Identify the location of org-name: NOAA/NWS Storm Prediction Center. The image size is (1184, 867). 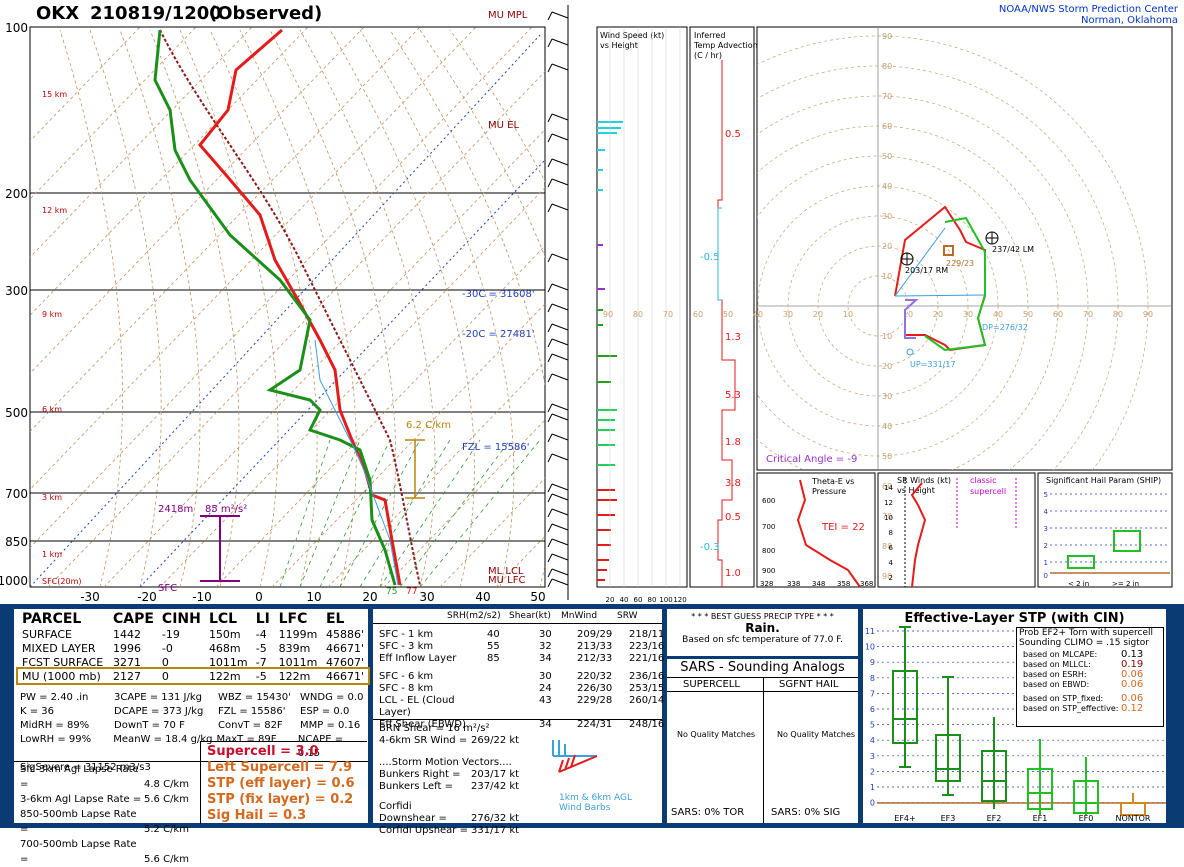
(1089, 9).